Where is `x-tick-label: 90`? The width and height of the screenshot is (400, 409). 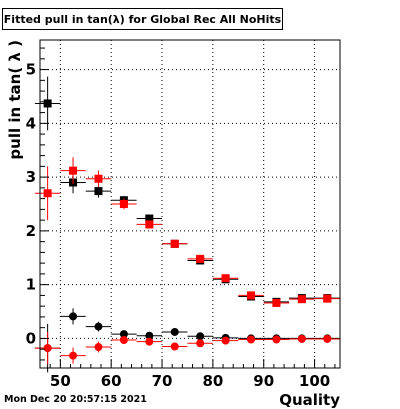
x-tick-label: 90 is located at coordinates (263, 381).